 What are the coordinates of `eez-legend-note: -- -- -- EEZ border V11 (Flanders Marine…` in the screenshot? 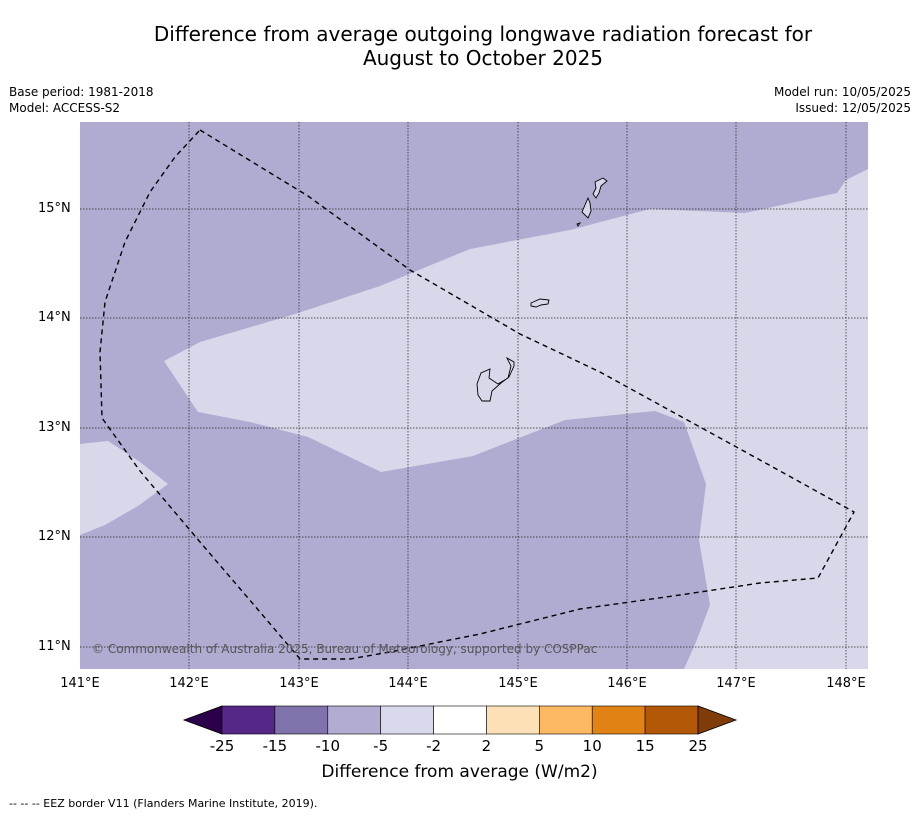 It's located at (163, 803).